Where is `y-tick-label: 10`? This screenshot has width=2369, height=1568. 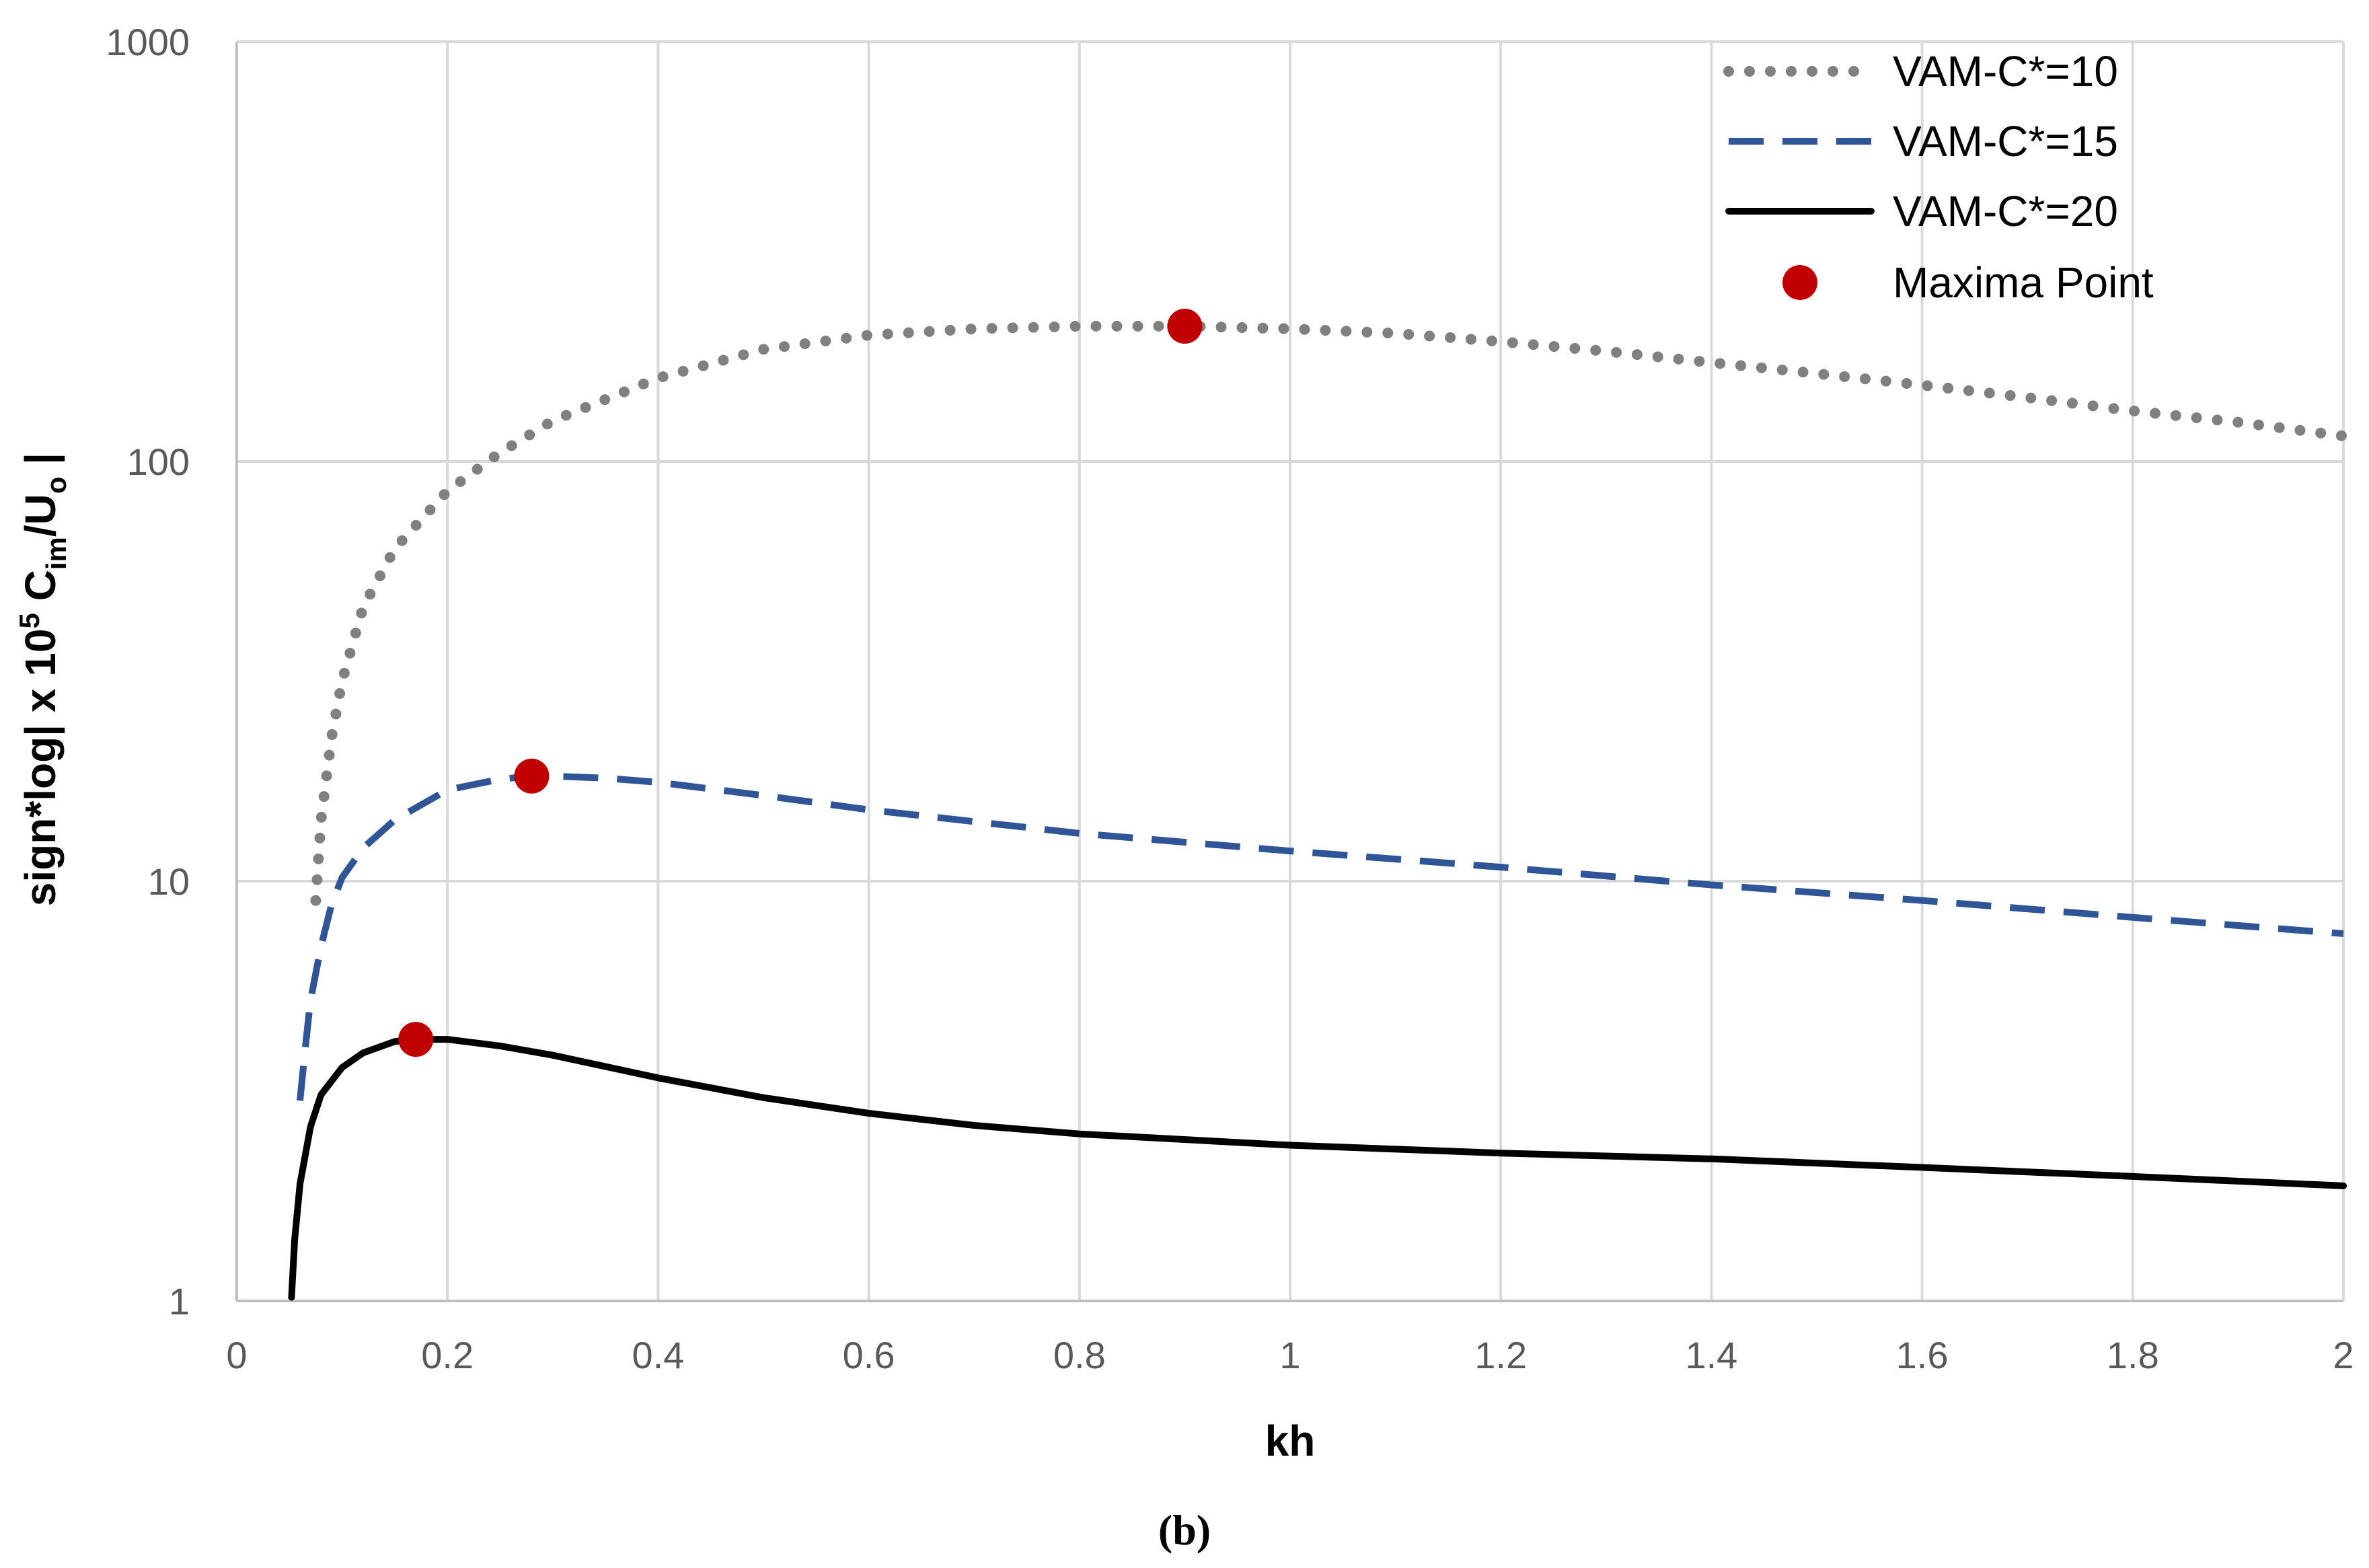
y-tick-label: 10 is located at coordinates (169, 881).